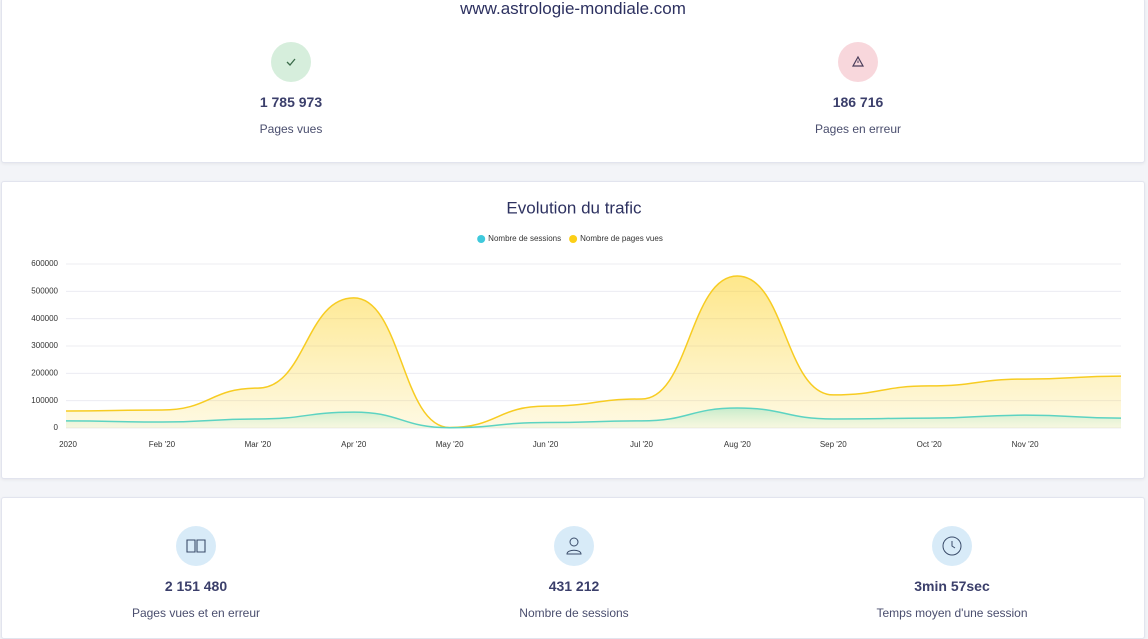 This screenshot has height=639, width=1148. I want to click on legend: Nombre de sessions Nombre de pages vues, so click(570, 238).